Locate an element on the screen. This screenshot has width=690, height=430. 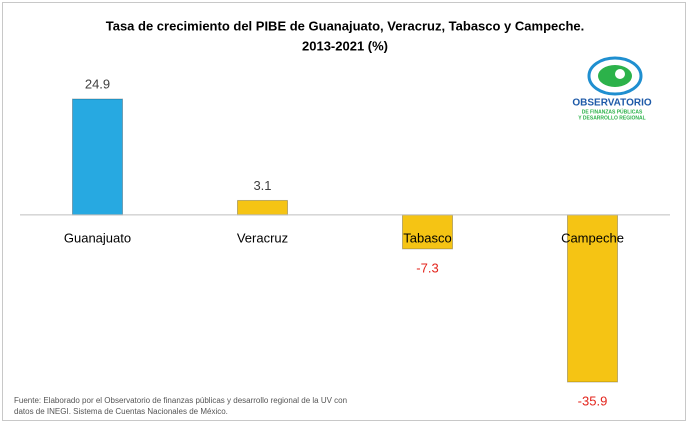
x-tick-label: Campeche is located at coordinates (592, 237).